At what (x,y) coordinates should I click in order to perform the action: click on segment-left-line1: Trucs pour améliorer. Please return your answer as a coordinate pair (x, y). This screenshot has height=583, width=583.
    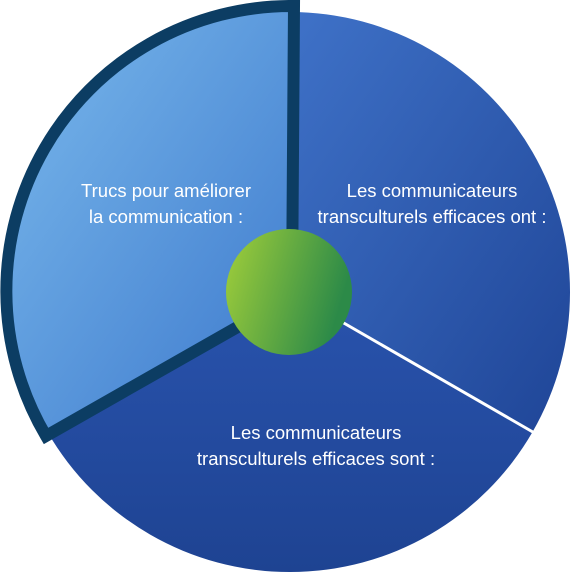
    Looking at the image, I should click on (166, 190).